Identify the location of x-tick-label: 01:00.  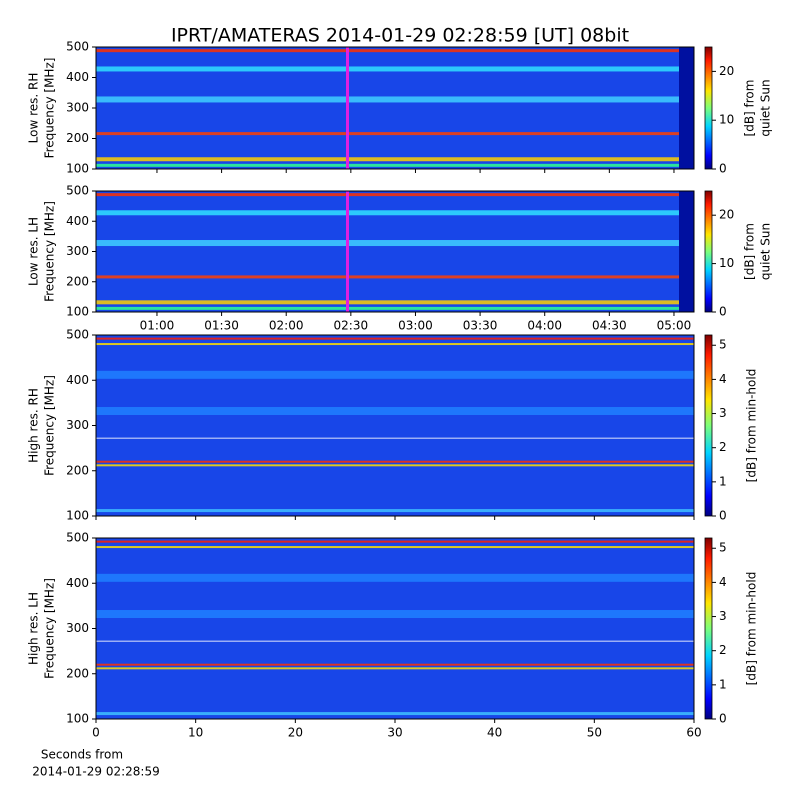
(157, 326).